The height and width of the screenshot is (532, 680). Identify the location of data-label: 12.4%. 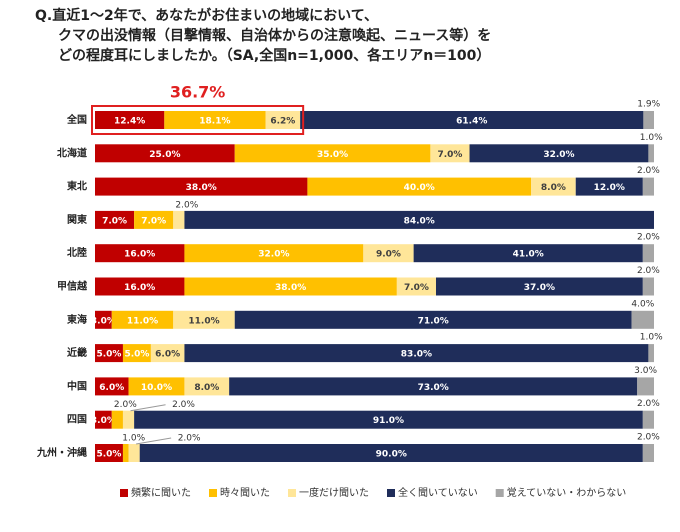
(129, 122).